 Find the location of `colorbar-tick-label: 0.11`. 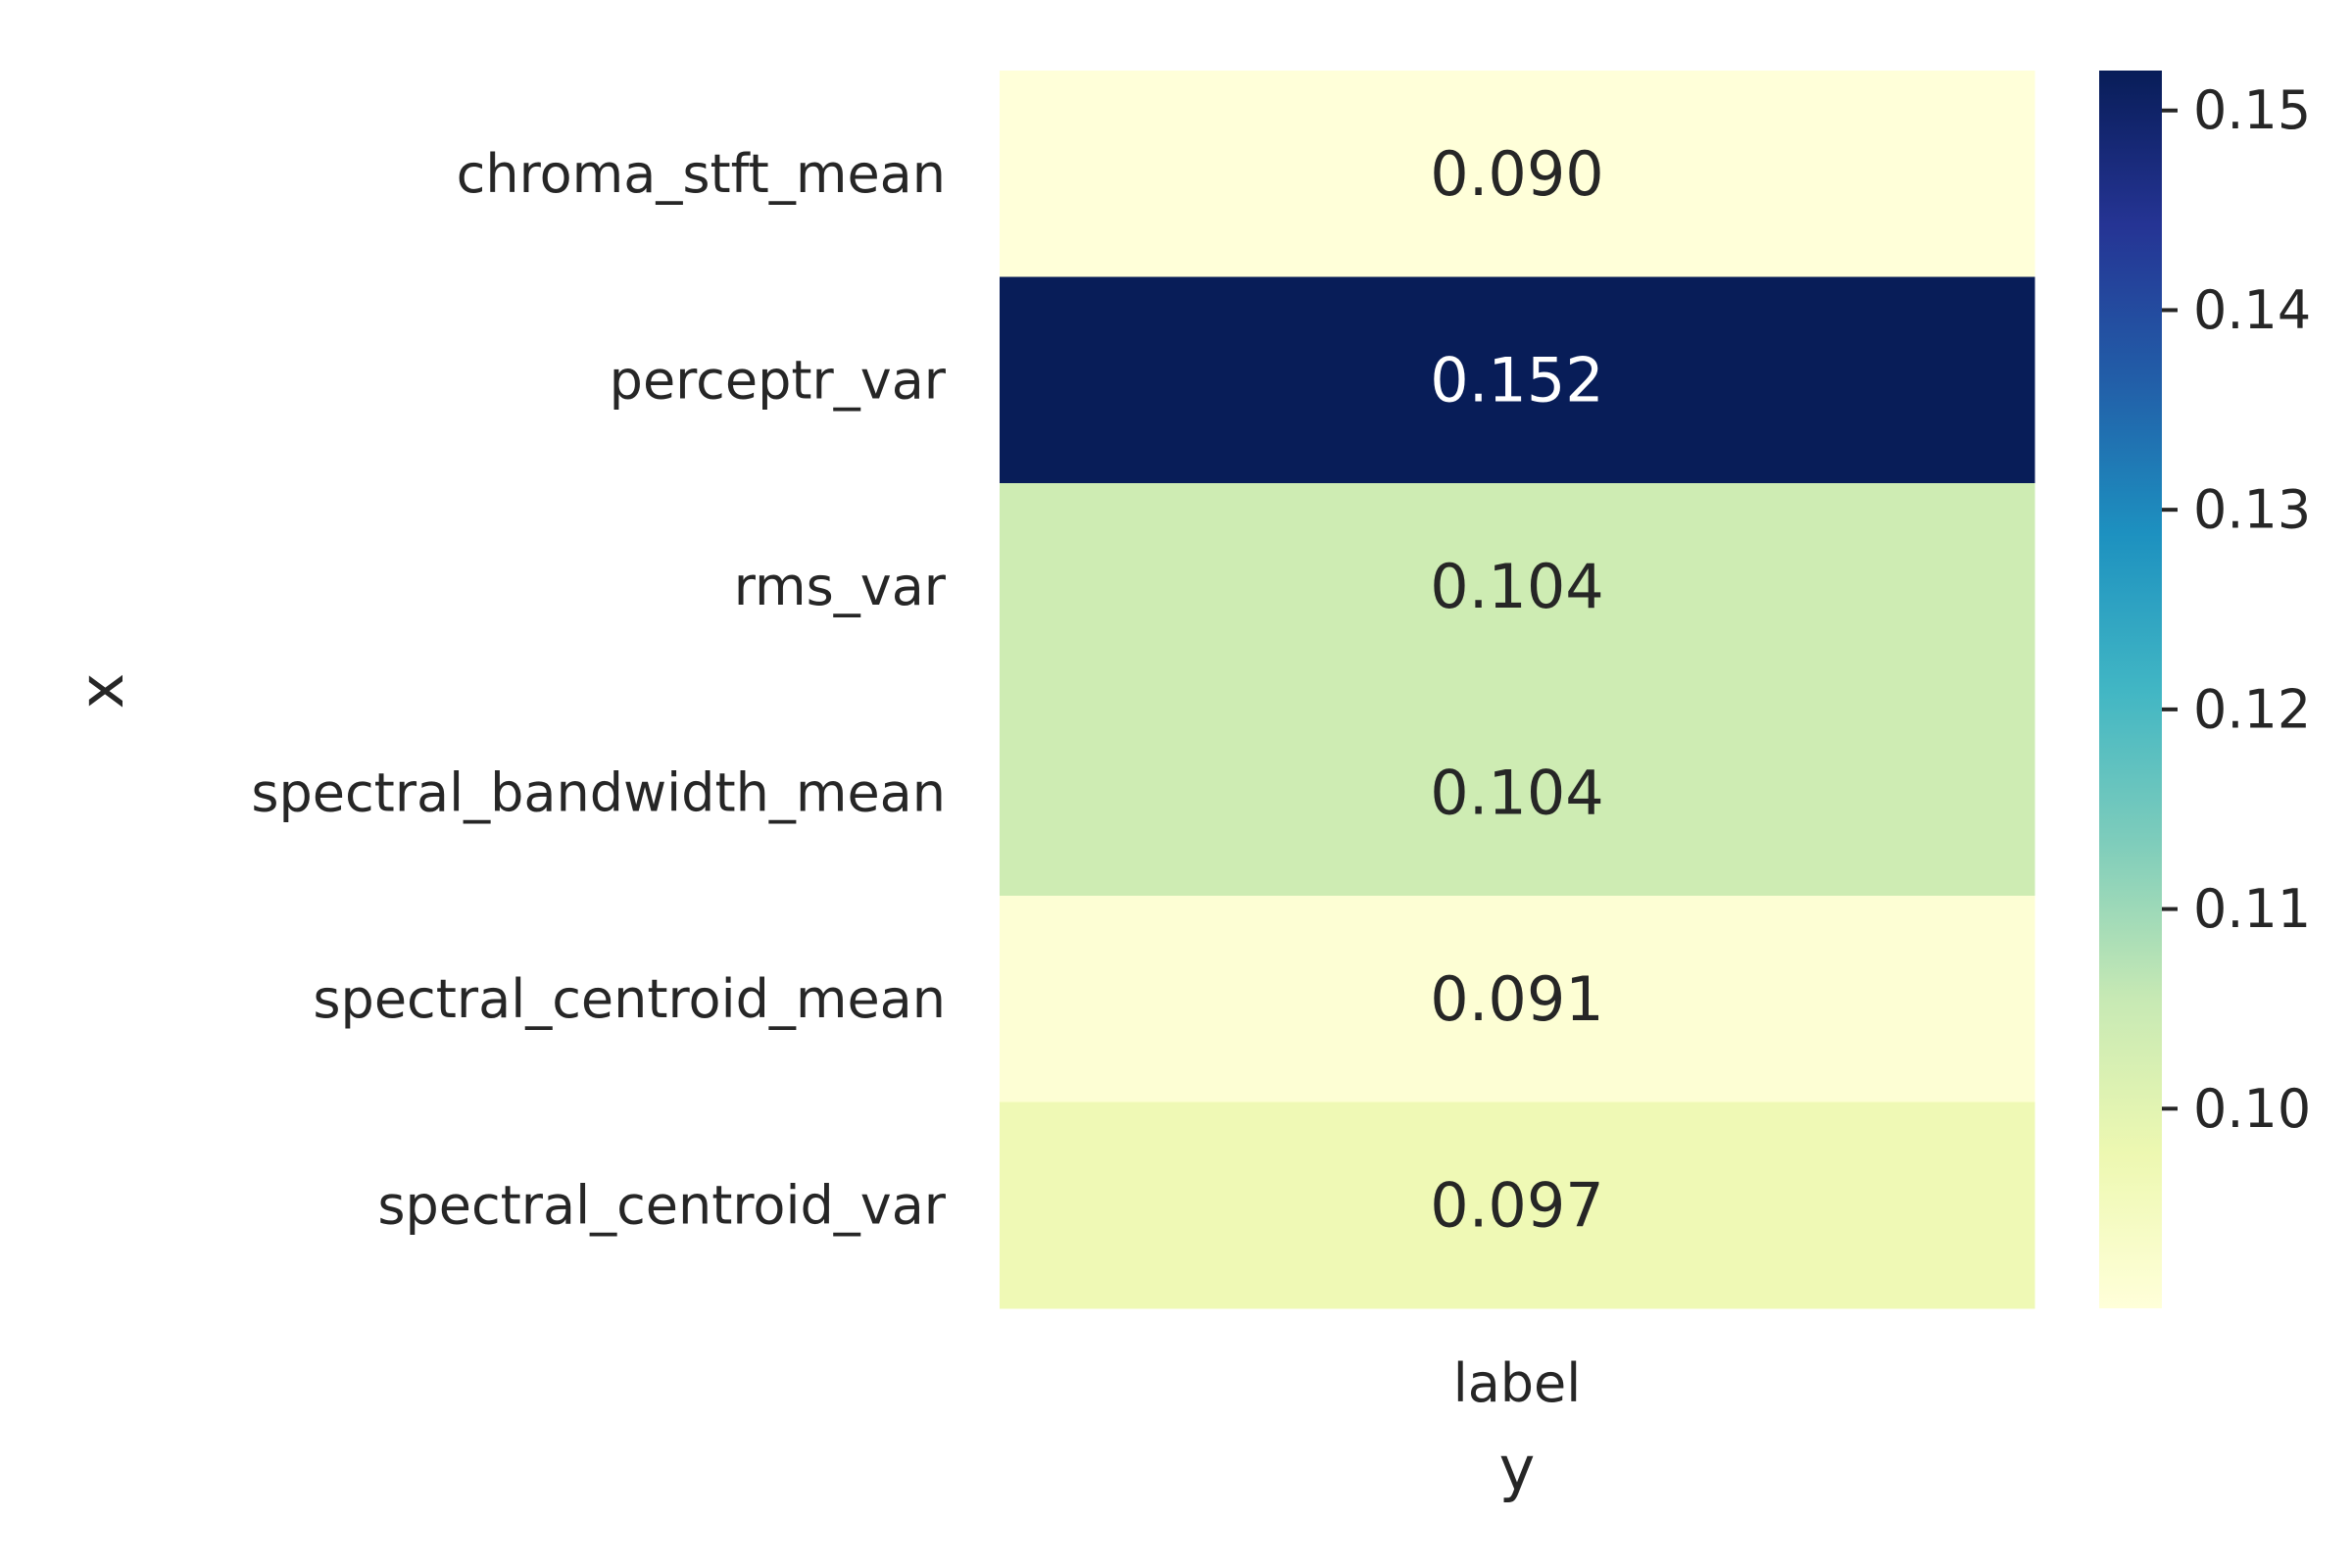

colorbar-tick-label: 0.11 is located at coordinates (2252, 909).